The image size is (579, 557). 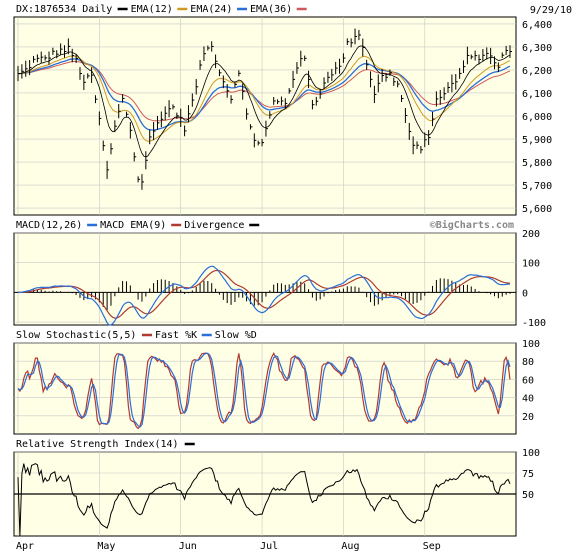 I want to click on y-tick-label: 50, so click(x=528, y=495).